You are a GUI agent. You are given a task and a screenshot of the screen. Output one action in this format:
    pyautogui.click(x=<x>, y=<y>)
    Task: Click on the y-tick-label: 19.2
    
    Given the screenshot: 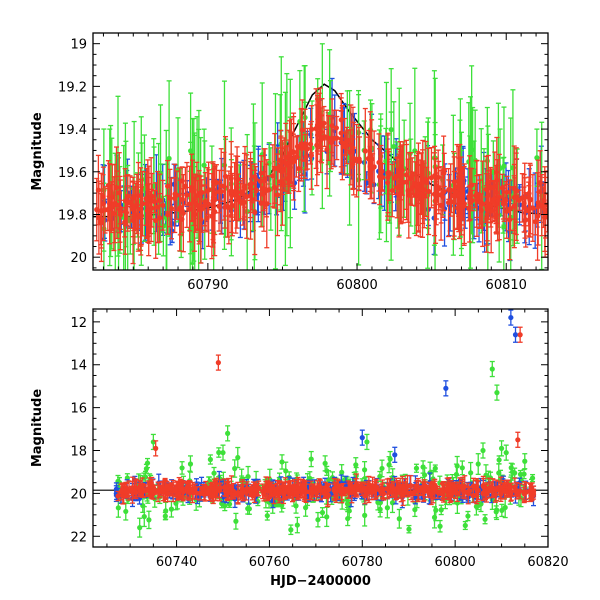 What is the action you would take?
    pyautogui.click(x=72, y=87)
    